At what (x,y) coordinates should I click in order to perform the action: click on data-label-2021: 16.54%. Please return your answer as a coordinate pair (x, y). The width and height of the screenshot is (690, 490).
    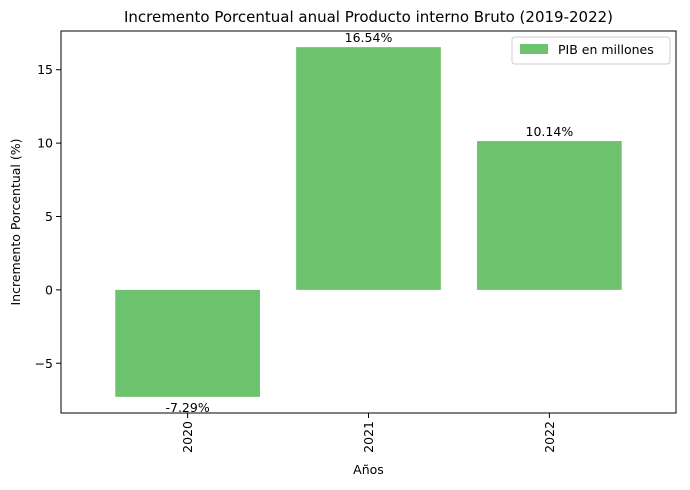
    Looking at the image, I should click on (369, 37).